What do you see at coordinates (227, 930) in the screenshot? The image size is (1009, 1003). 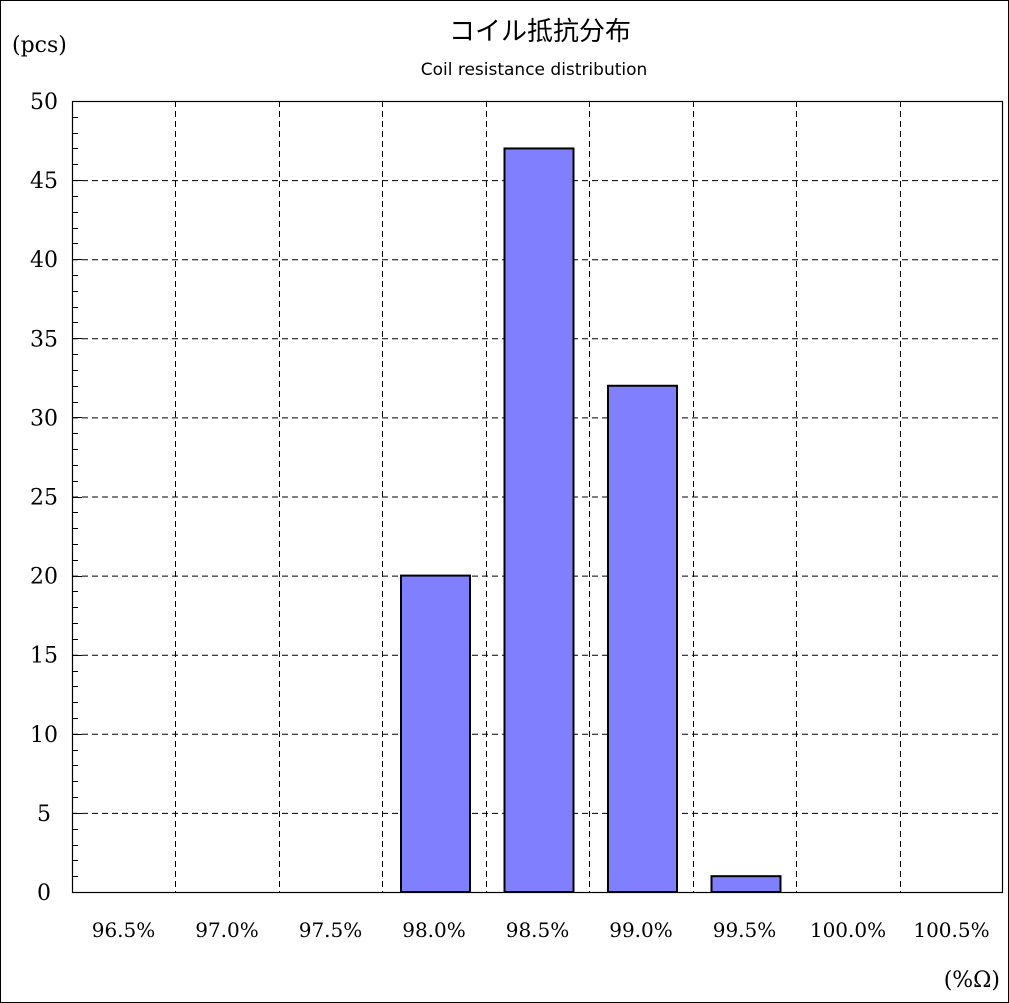 I see `x-tick-label: 97.0%` at bounding box center [227, 930].